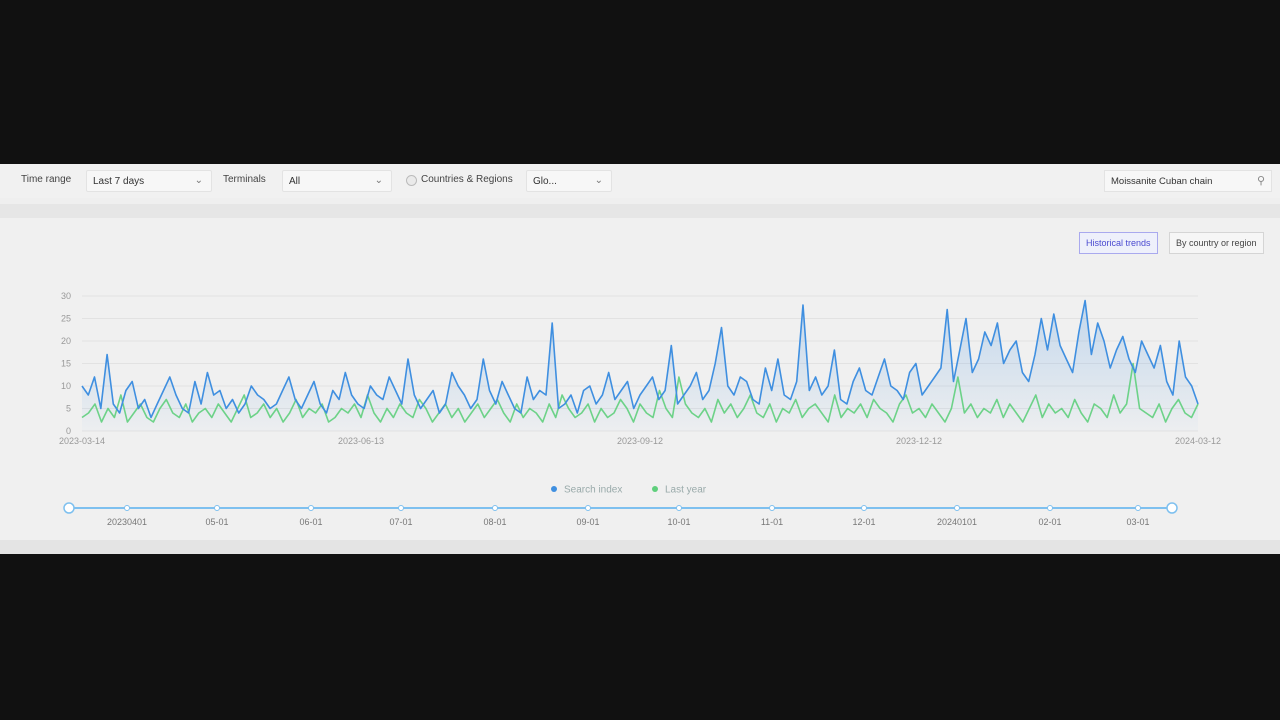 Image resolution: width=1280 pixels, height=720 pixels. Describe the element at coordinates (1181, 181) in the screenshot. I see `search-input` at that location.